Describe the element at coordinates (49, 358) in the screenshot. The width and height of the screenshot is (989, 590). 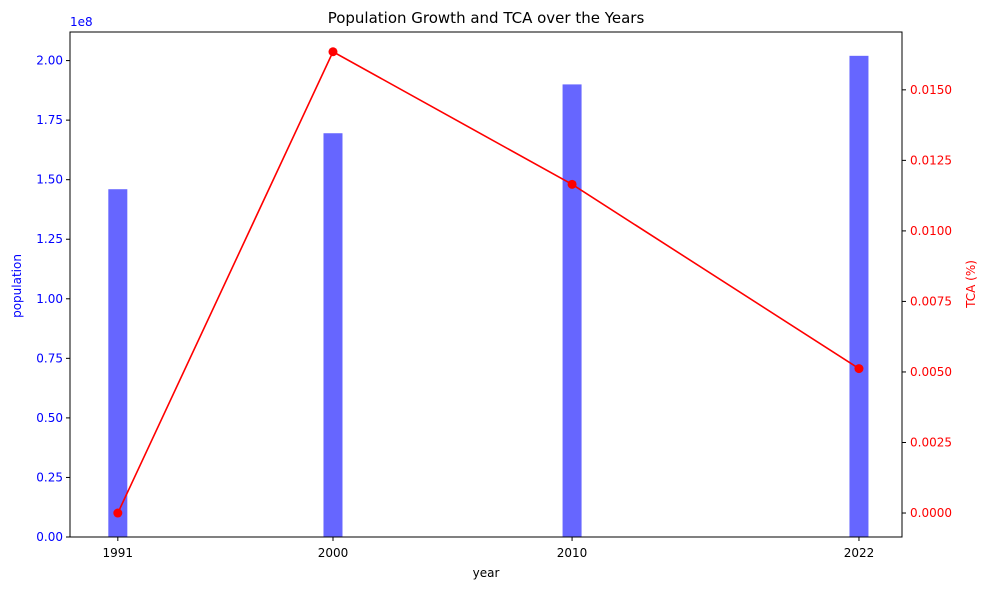
I see `left-y-tick-label: 0.75` at that location.